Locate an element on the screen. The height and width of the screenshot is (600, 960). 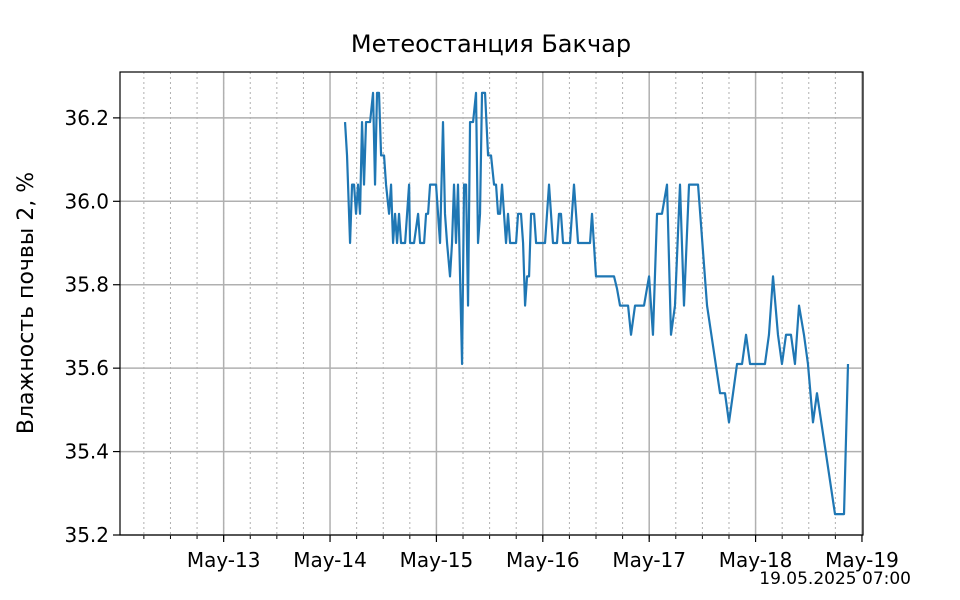
y-axis-label: Влажность почвы 2, % is located at coordinates (26, 303).